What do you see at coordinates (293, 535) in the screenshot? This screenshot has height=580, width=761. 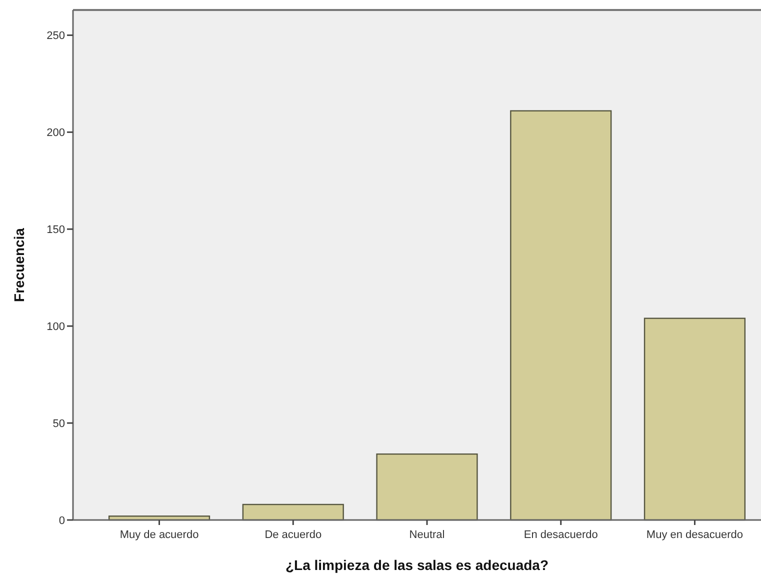 I see `x-tick-label: De acuerdo` at bounding box center [293, 535].